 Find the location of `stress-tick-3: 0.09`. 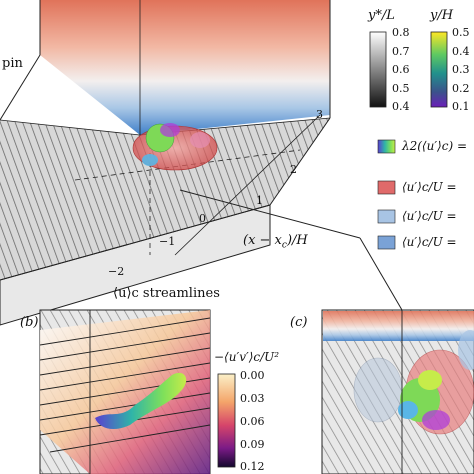

stress-tick-3: 0.09 is located at coordinates (252, 444).